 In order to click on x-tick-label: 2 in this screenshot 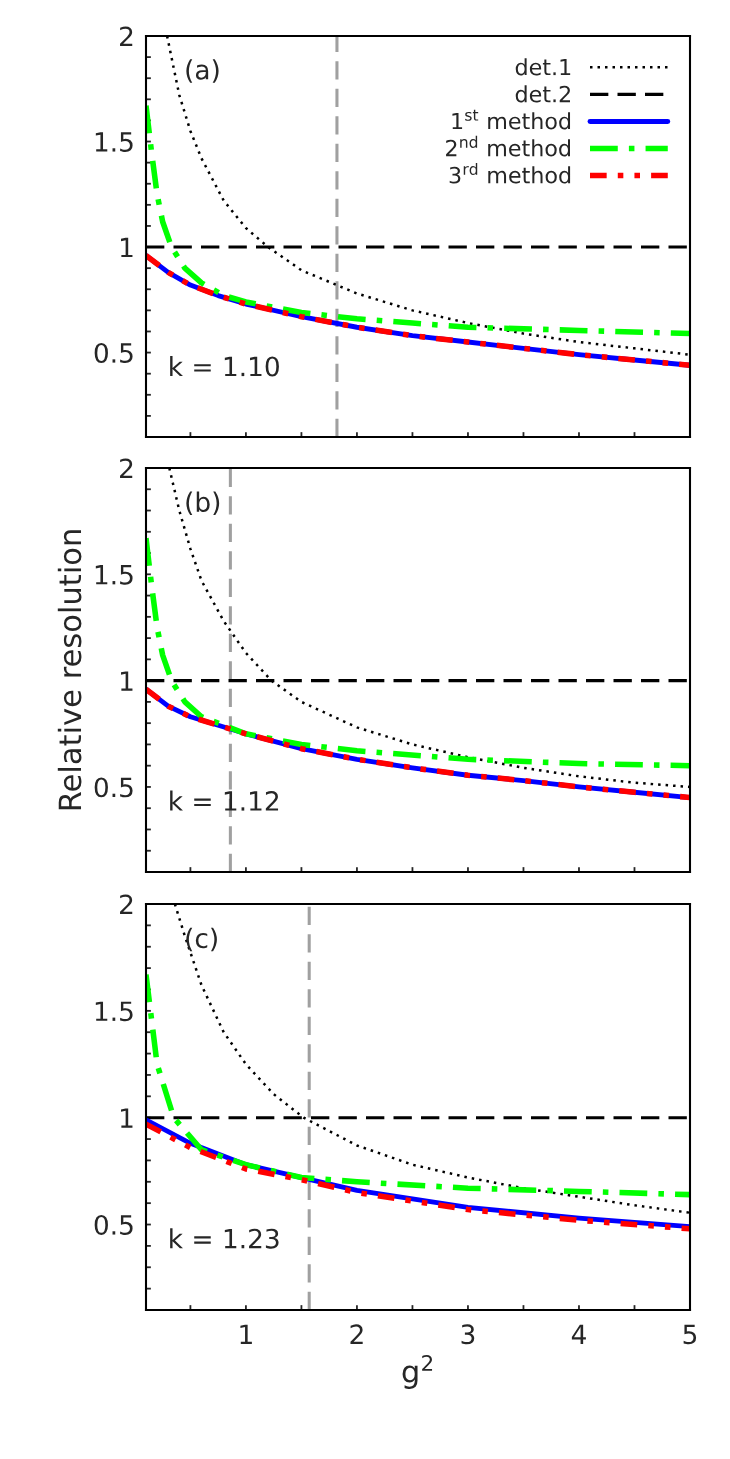, I will do `click(356, 1334)`.